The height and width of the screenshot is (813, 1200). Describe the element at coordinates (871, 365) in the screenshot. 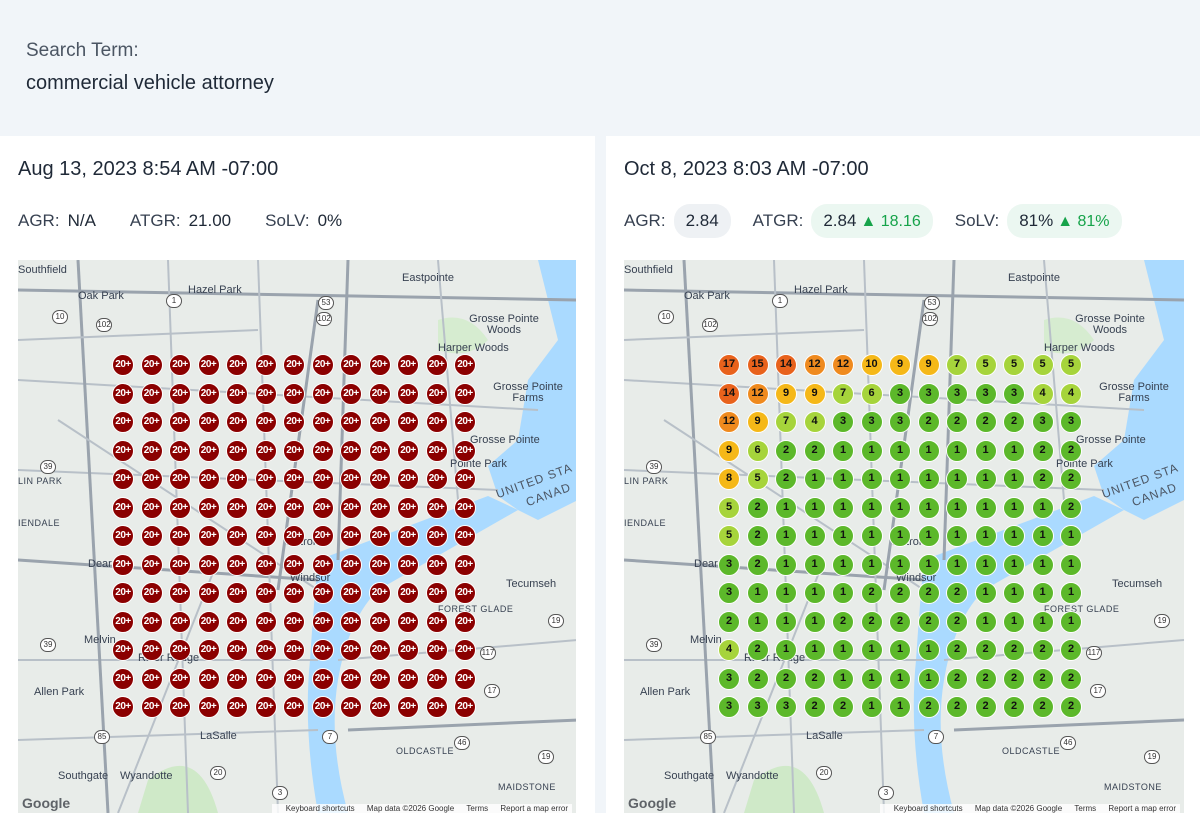

I see `rank-dot: 10` at that location.